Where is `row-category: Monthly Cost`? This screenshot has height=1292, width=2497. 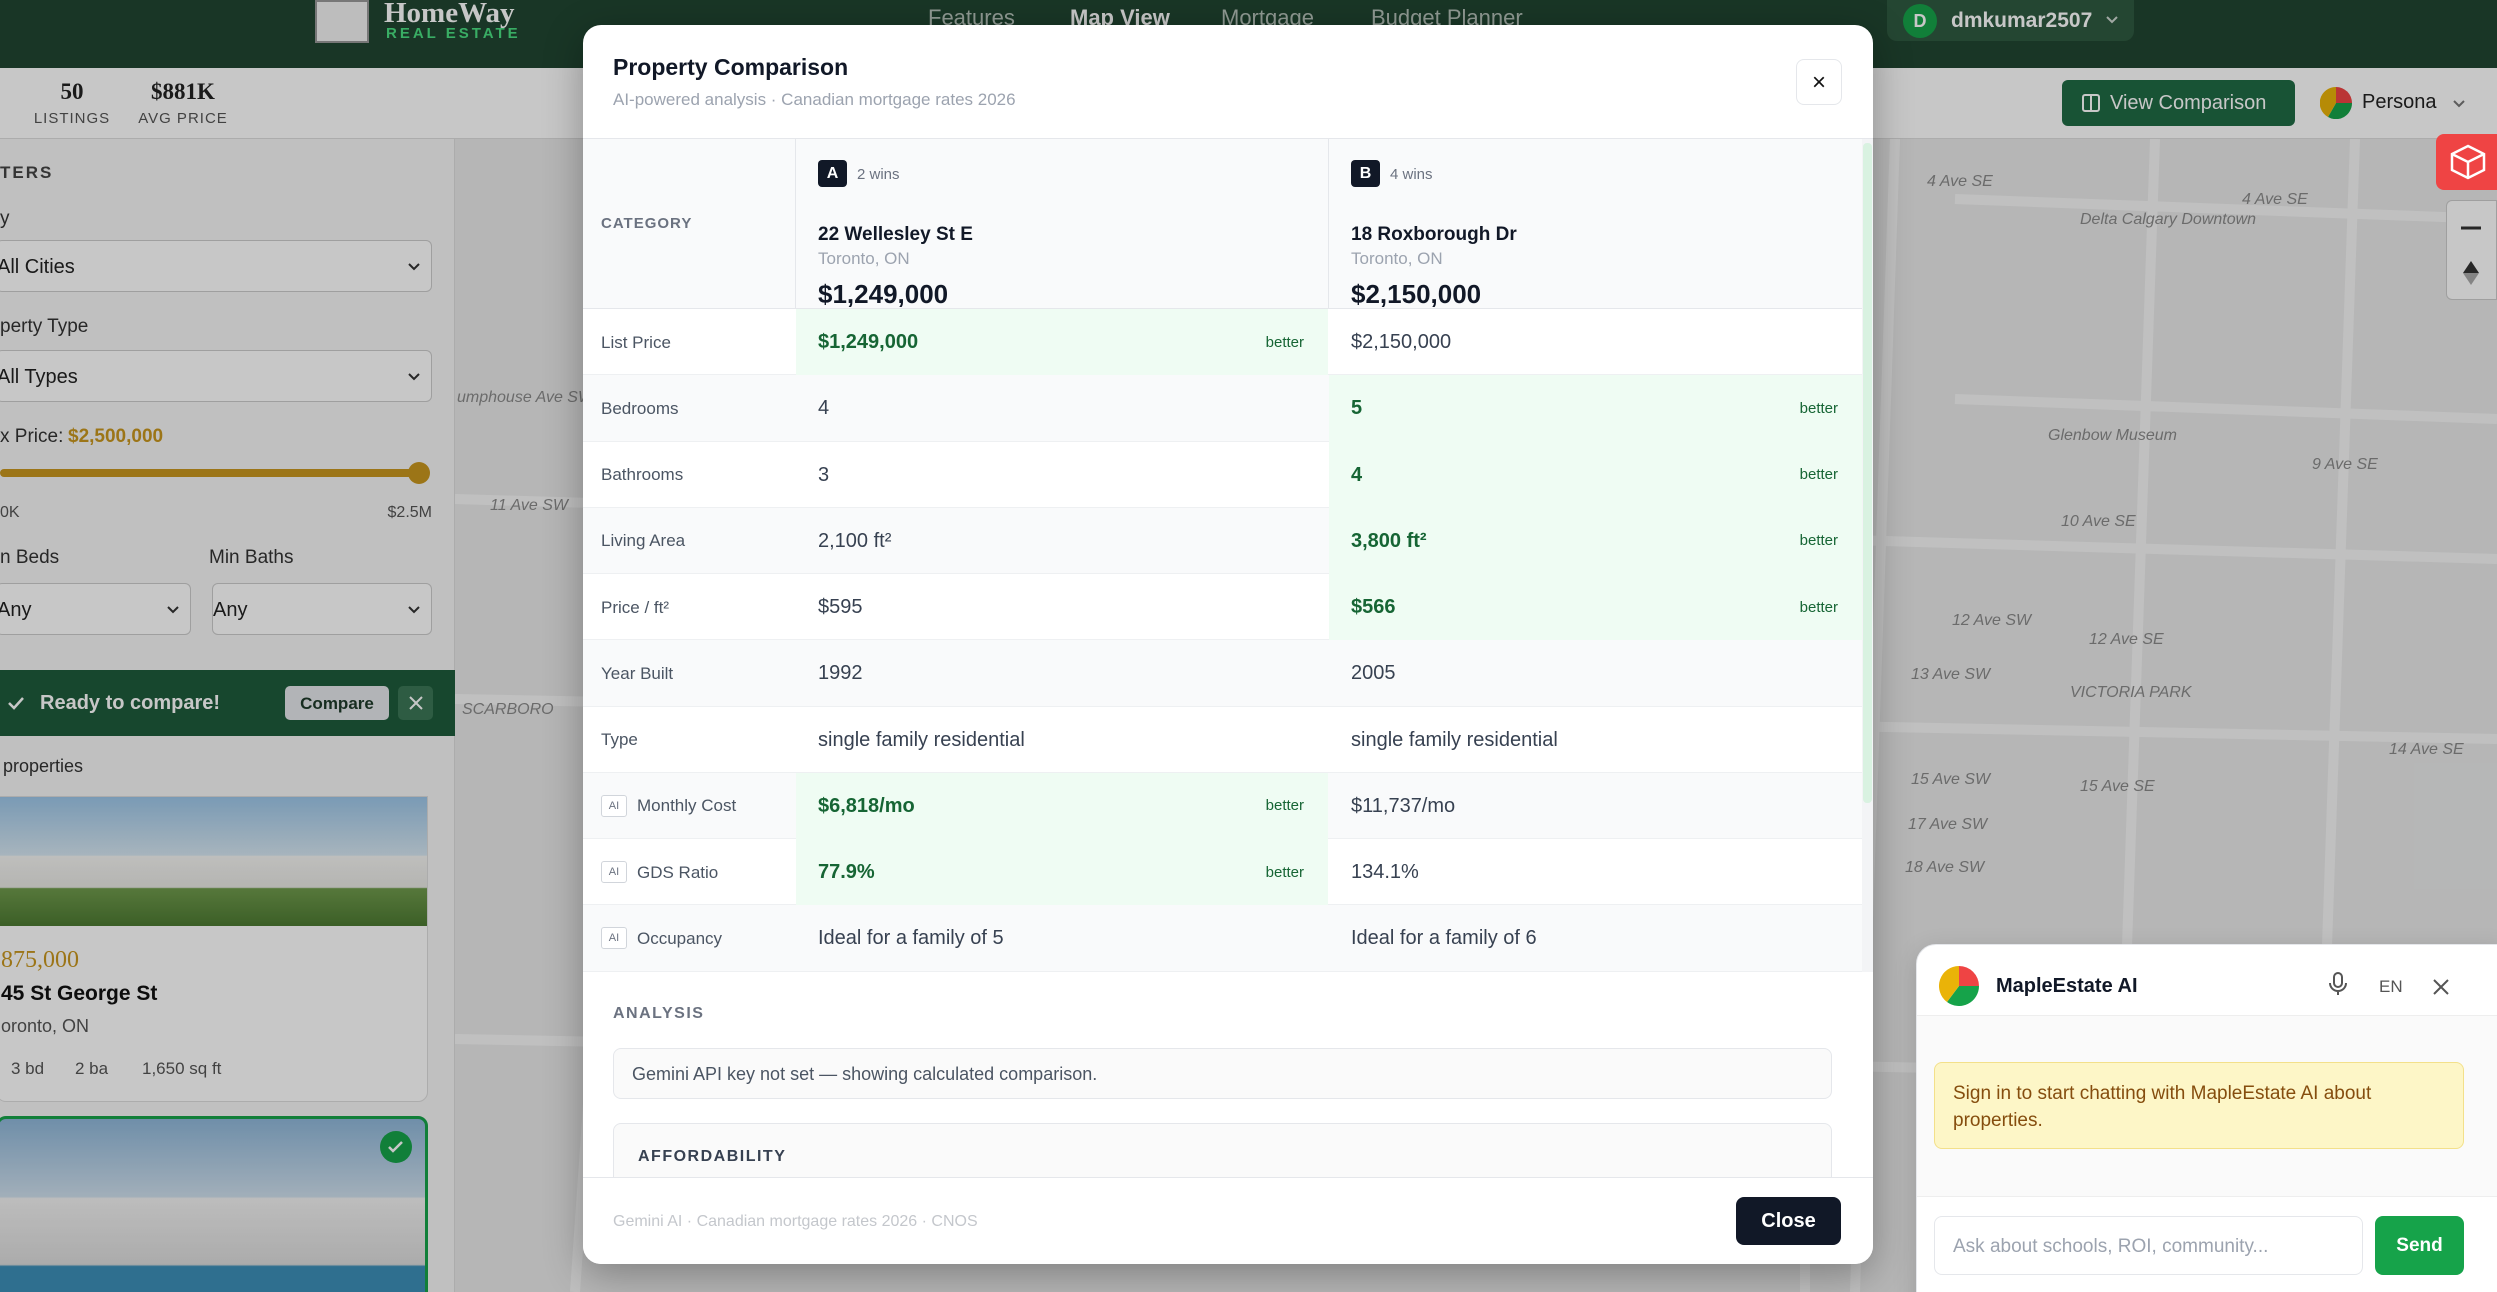
row-category: Monthly Cost is located at coordinates (687, 806).